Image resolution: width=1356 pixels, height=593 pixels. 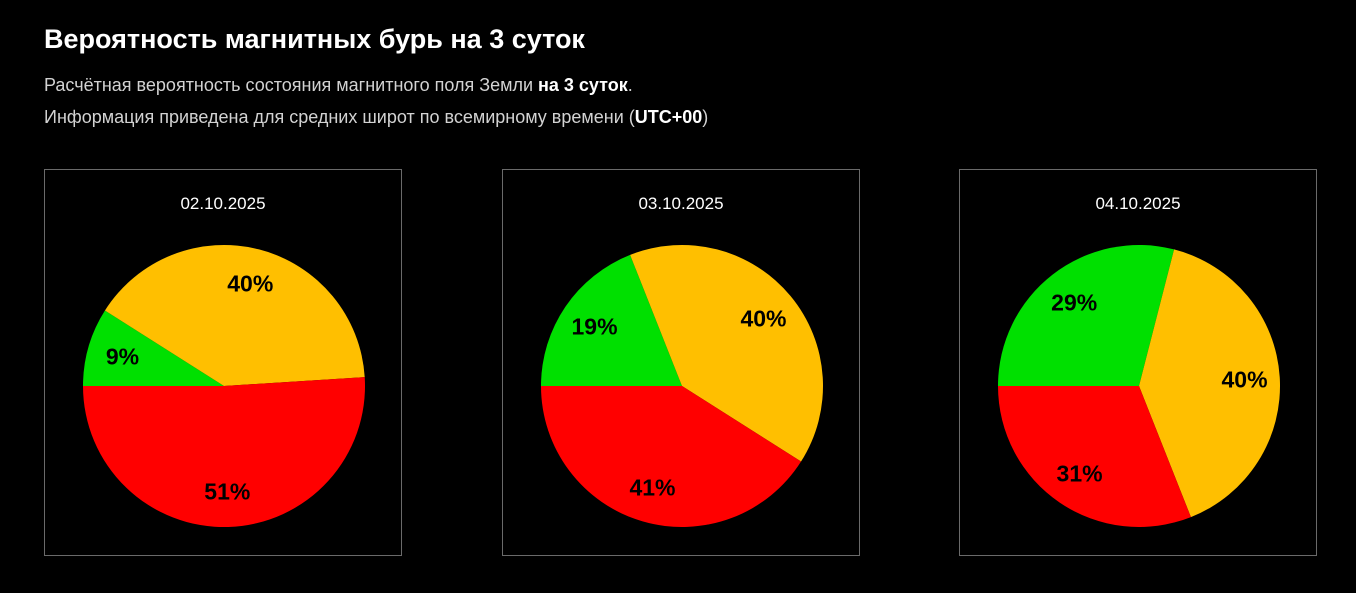 What do you see at coordinates (583, 85) in the screenshot?
I see `description-1-emphasis: на 3 суток` at bounding box center [583, 85].